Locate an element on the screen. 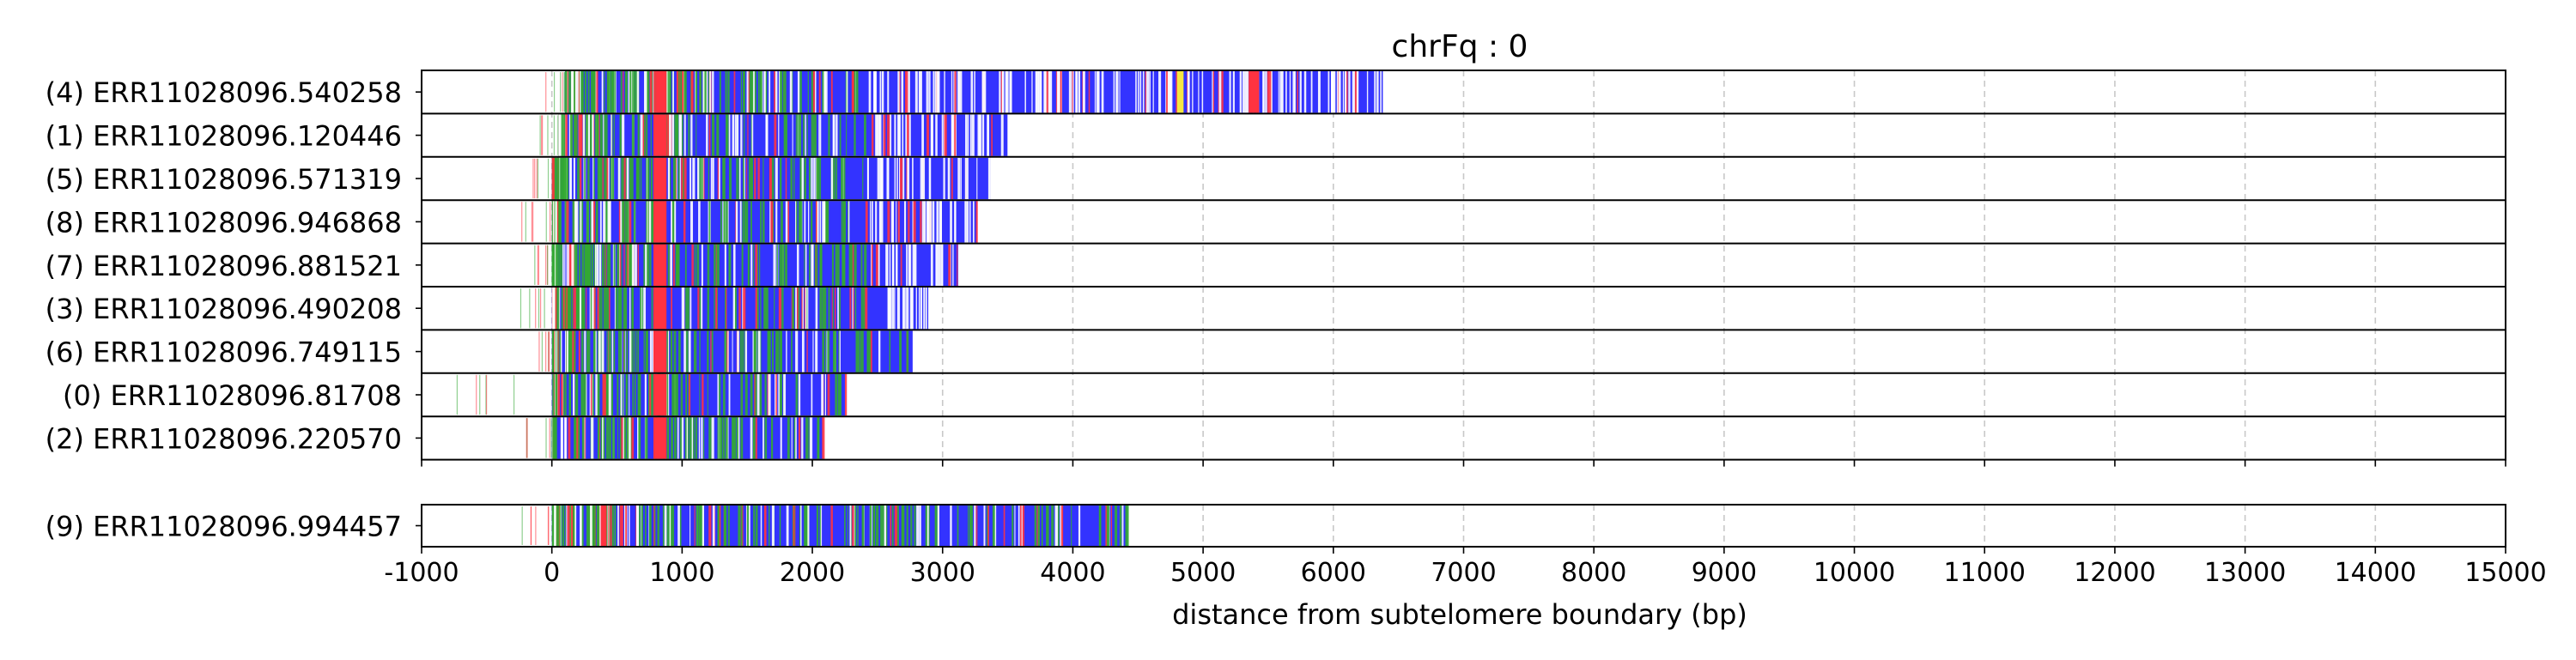  read-label: (5) ERR11028096.571319 is located at coordinates (224, 179).